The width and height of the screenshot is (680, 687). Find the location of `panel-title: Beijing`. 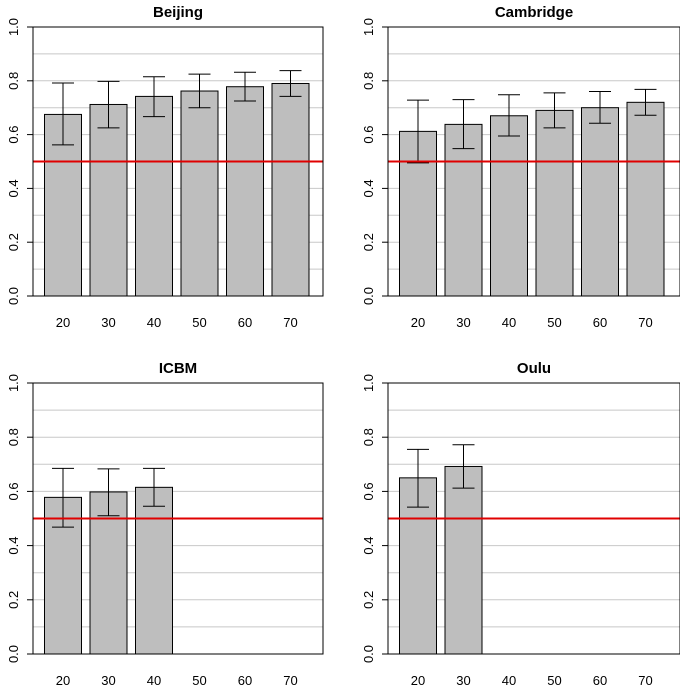

panel-title: Beijing is located at coordinates (178, 12).